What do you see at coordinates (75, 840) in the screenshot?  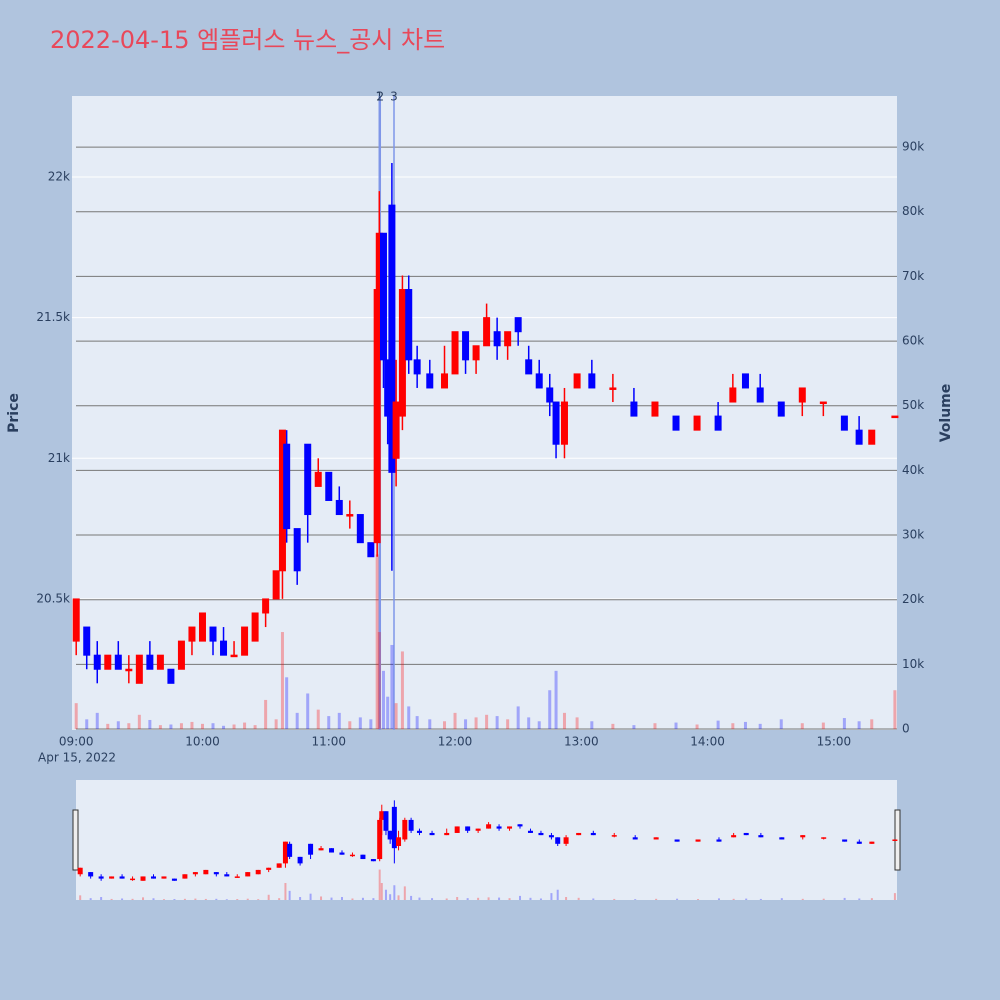 I see `slider-handle` at bounding box center [75, 840].